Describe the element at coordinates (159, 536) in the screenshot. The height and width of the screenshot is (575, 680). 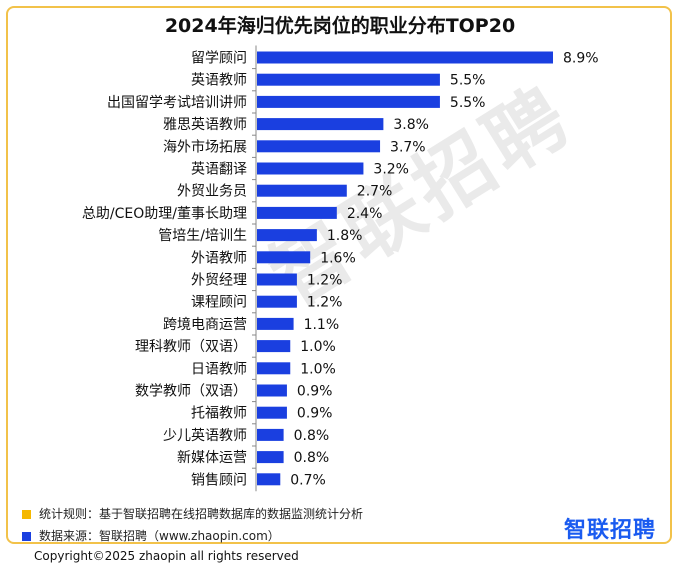
I see `note-source-text: 数据来源：智联招聘（www.zhaopin.com）` at that location.